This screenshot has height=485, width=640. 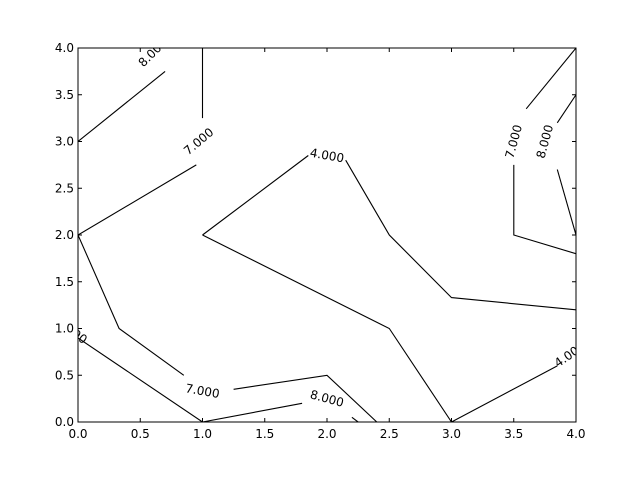 I want to click on y-tick-label: 2.0, so click(x=64, y=235).